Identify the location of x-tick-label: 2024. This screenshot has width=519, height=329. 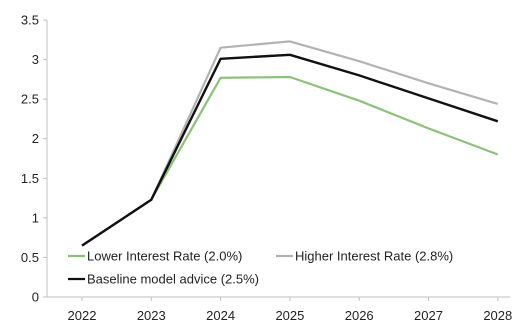
(220, 315).